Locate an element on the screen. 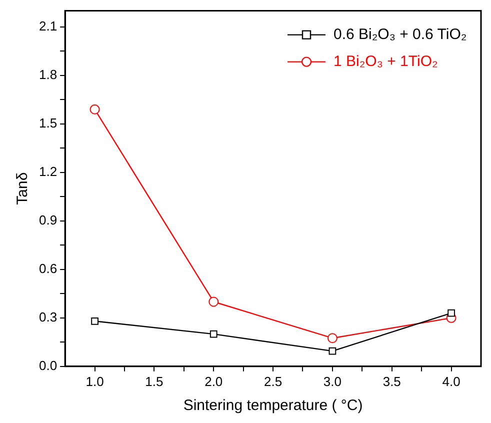 Image resolution: width=491 pixels, height=423 pixels. x-tick-label: 2.5 is located at coordinates (273, 381).